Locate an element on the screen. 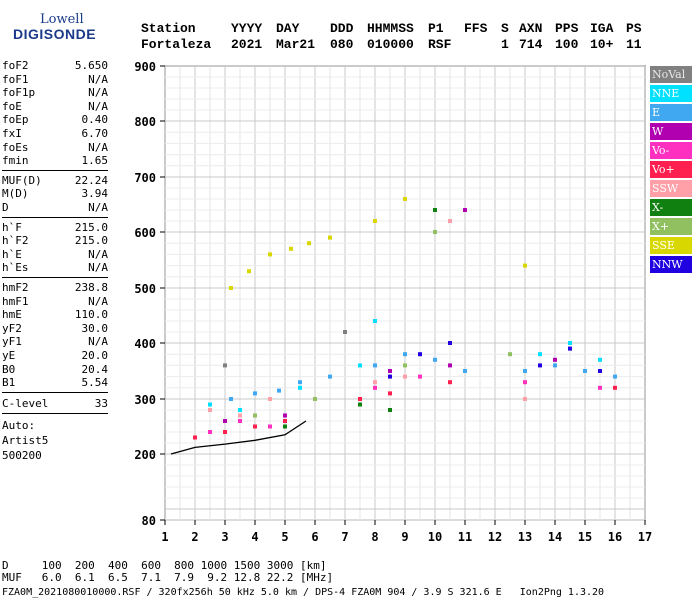 The image size is (700, 600). param-key: yF1 is located at coordinates (12, 342).